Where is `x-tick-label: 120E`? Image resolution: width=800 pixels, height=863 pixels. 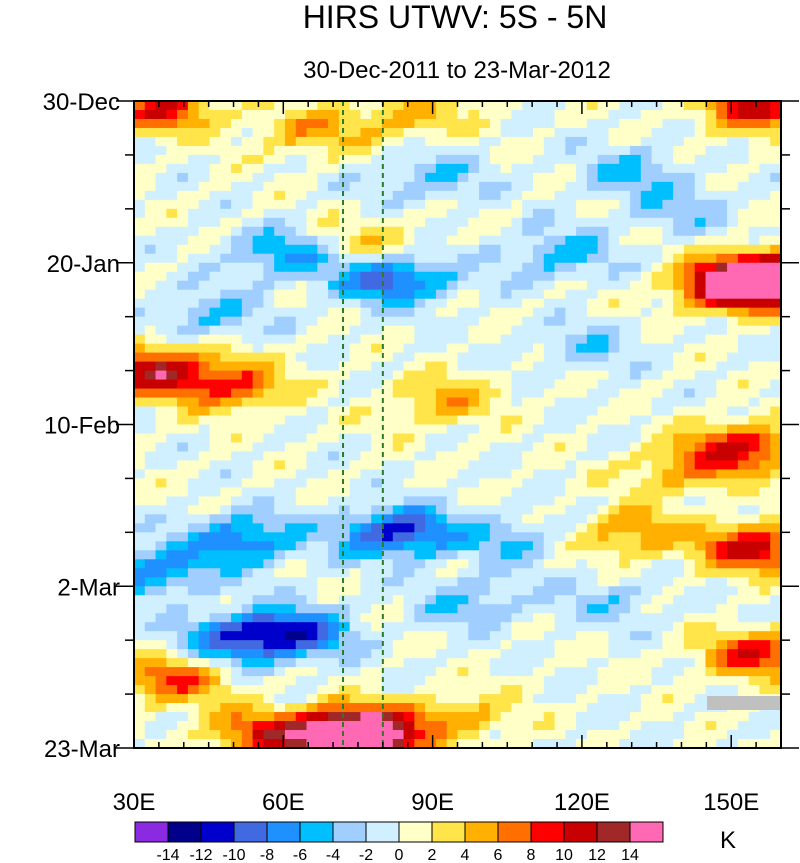
x-tick-label: 120E is located at coordinates (582, 802).